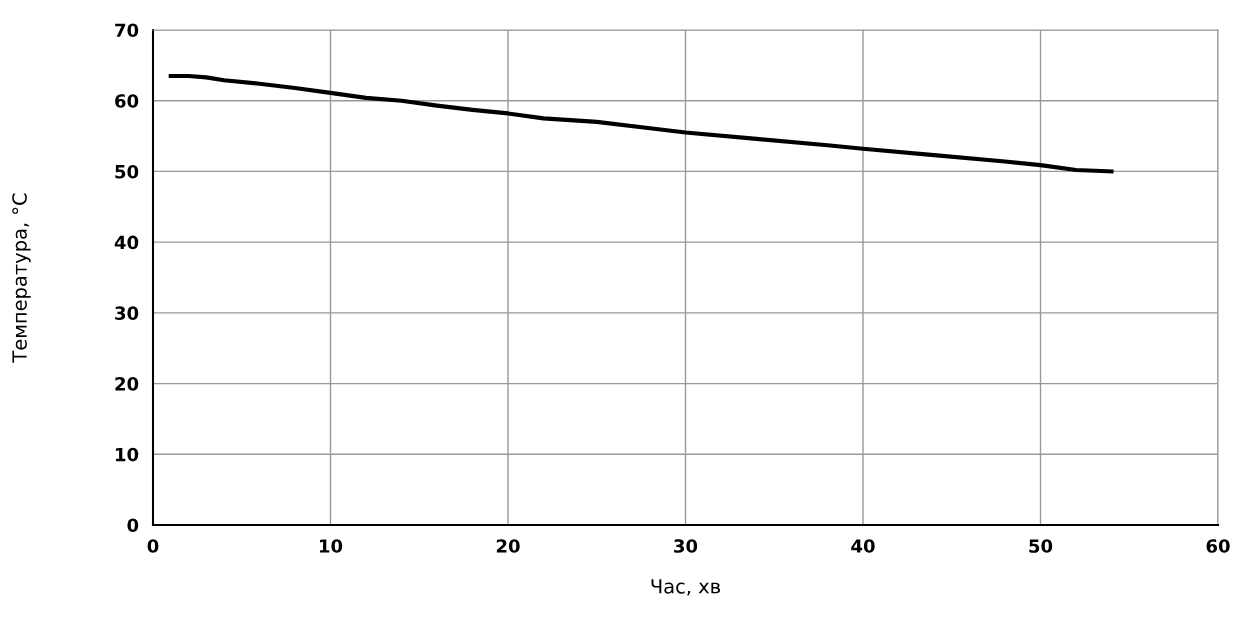 Image resolution: width=1244 pixels, height=623 pixels. Describe the element at coordinates (127, 171) in the screenshot. I see `y-tick-label: 50` at that location.